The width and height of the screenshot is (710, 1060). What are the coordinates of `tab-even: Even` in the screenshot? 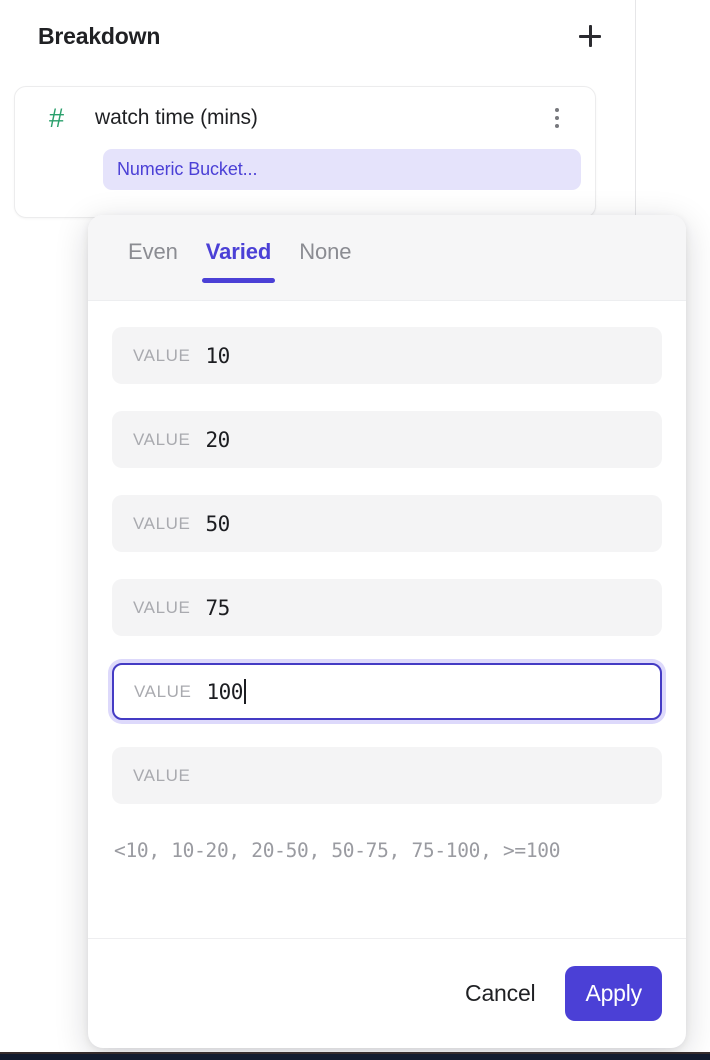 It's located at (153, 261).